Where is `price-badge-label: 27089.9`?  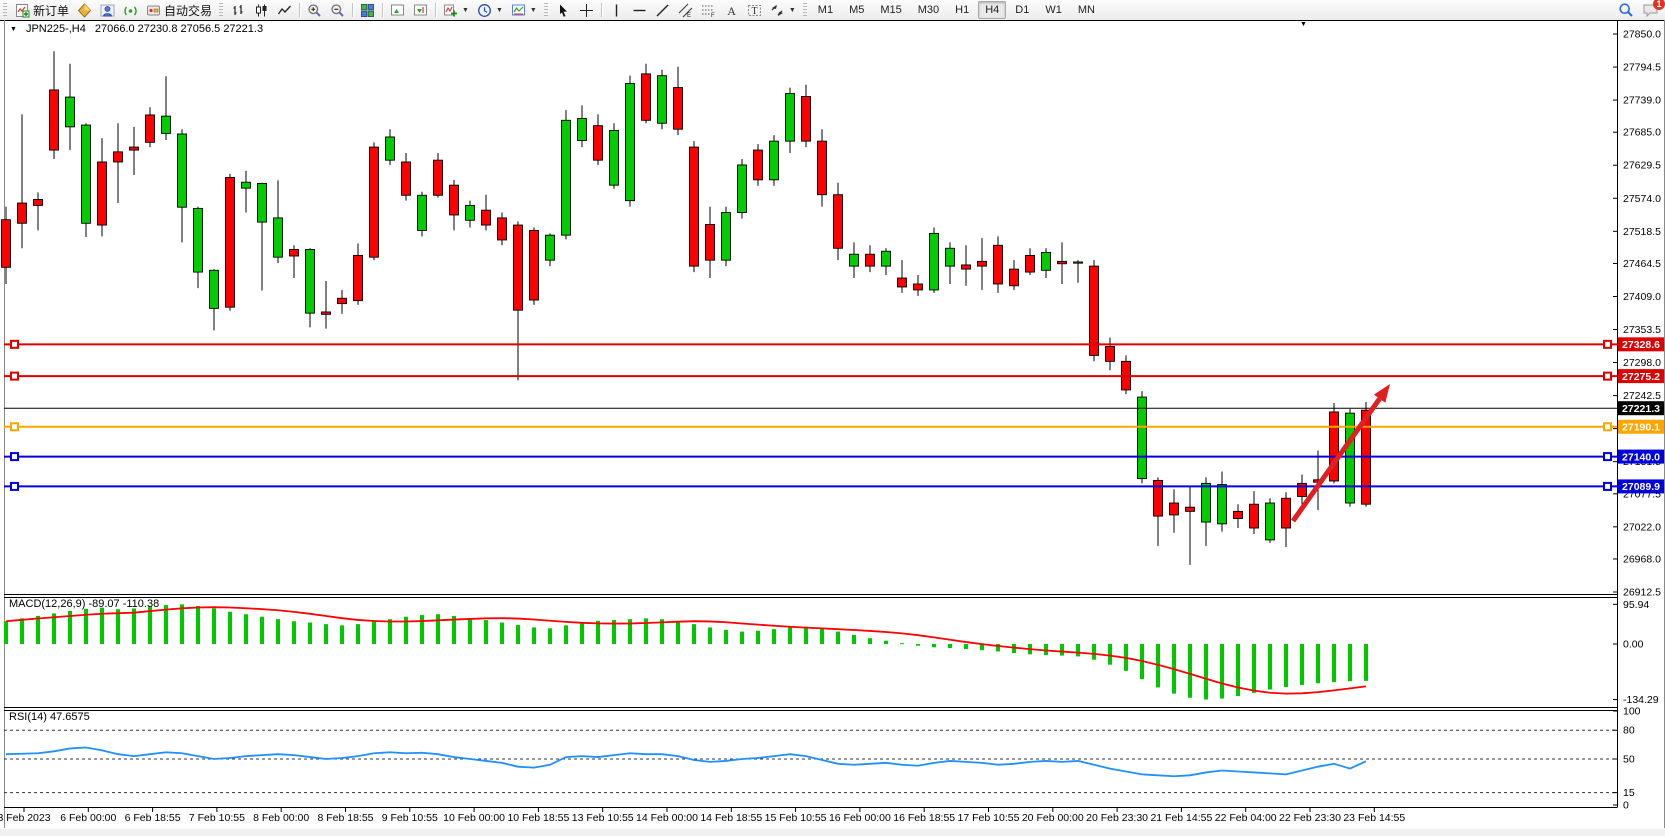
price-badge-label: 27089.9 is located at coordinates (1641, 487).